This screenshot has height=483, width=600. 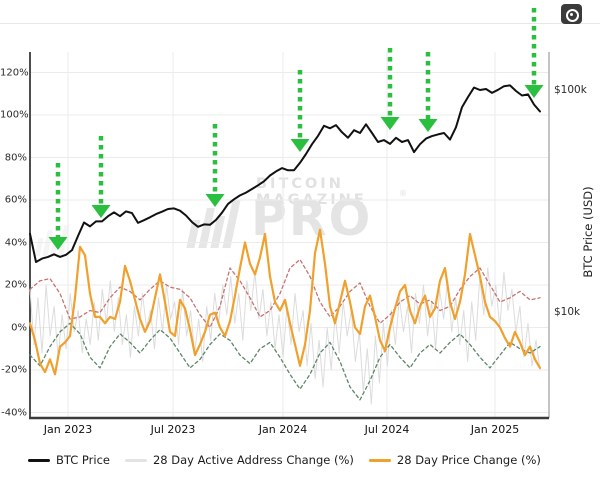 What do you see at coordinates (39, 460) in the screenshot?
I see `btc-price-swatch` at bounding box center [39, 460].